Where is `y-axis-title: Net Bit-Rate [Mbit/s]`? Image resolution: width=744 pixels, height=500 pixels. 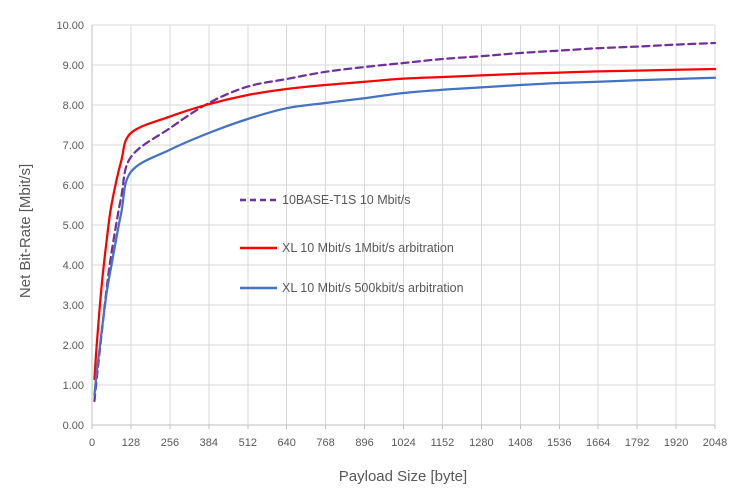
y-axis-title: Net Bit-Rate [Mbit/s] is located at coordinates (25, 231).